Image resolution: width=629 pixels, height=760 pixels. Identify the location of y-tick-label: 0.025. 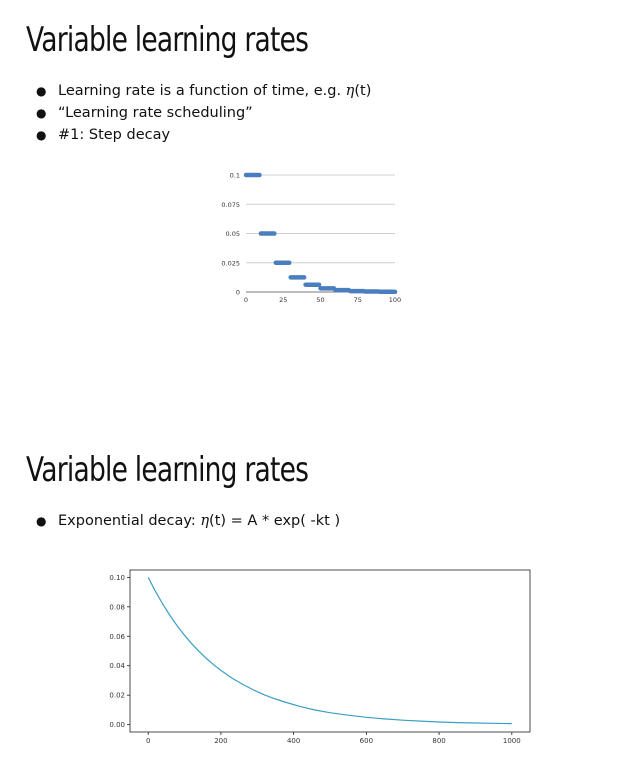
(230, 263).